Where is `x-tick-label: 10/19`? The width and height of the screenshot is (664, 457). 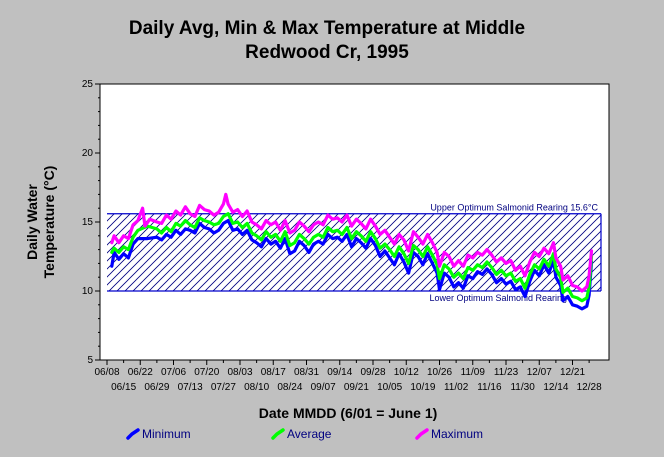 x-tick-label: 10/19 is located at coordinates (422, 387).